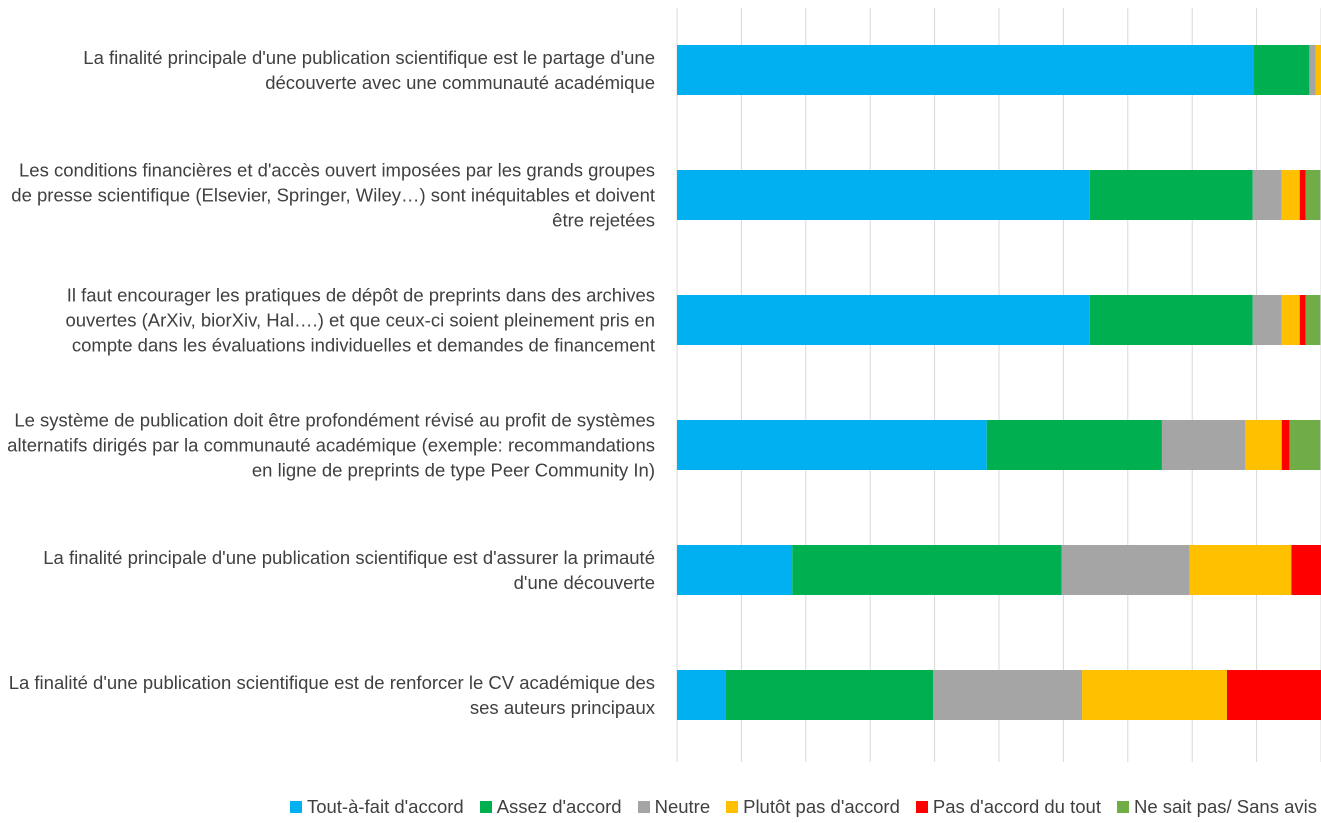 The width and height of the screenshot is (1321, 823). What do you see at coordinates (821, 806) in the screenshot?
I see `legend-label: Plutôt pas d'accord` at bounding box center [821, 806].